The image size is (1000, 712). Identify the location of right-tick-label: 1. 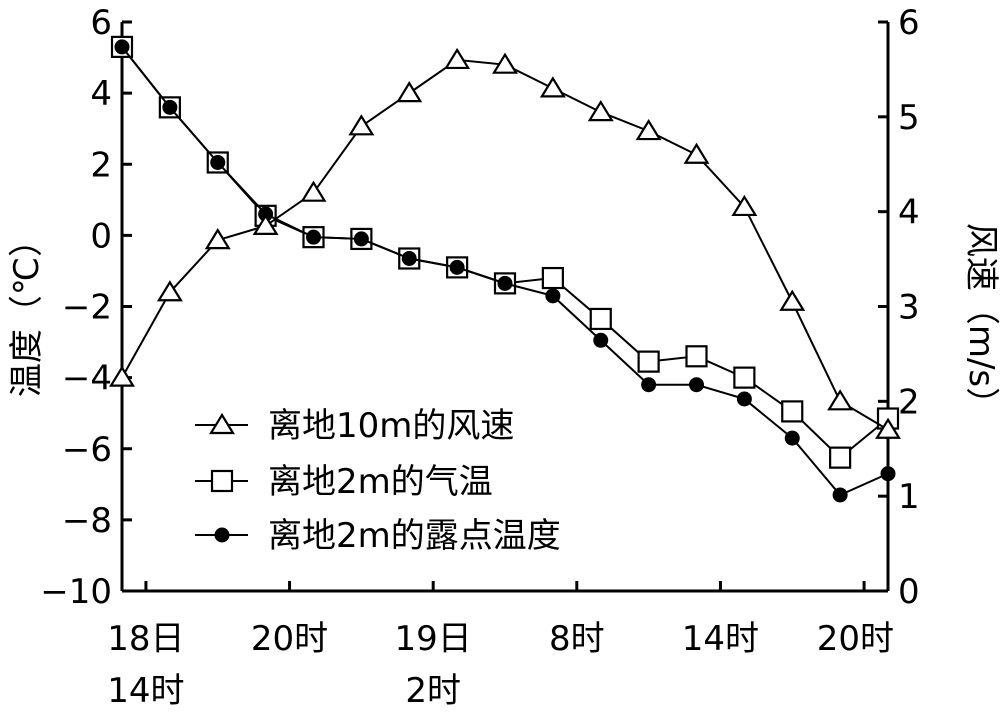
(909, 497).